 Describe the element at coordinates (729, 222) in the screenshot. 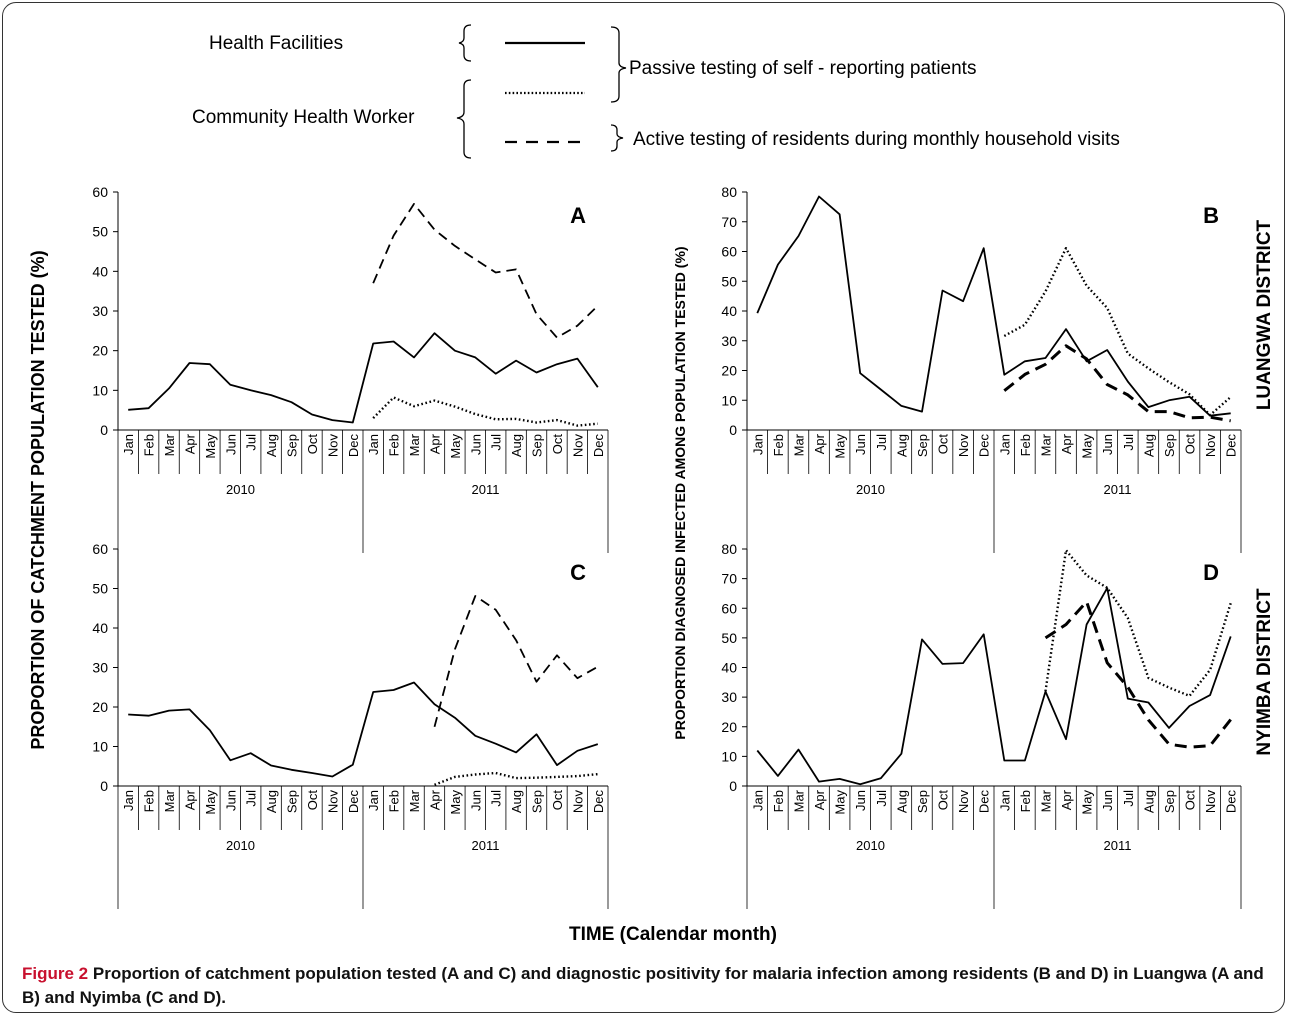

I see `y-tick-label: 70` at that location.